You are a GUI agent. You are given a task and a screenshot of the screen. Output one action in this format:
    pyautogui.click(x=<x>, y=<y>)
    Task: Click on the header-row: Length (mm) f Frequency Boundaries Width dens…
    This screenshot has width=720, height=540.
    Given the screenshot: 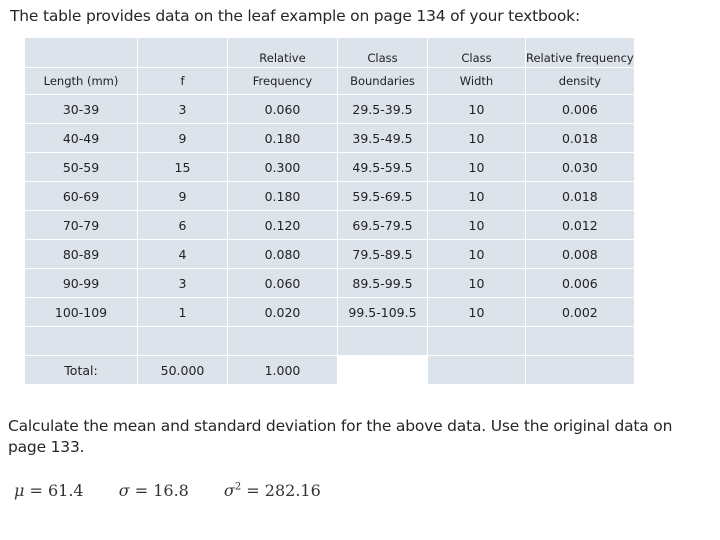 What is the action you would take?
    pyautogui.click(x=329, y=81)
    